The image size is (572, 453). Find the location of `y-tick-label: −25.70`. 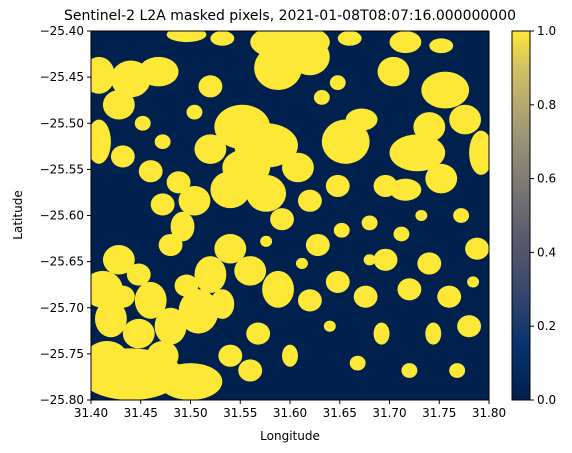

y-tick-label: −25.70 is located at coordinates (62, 308).